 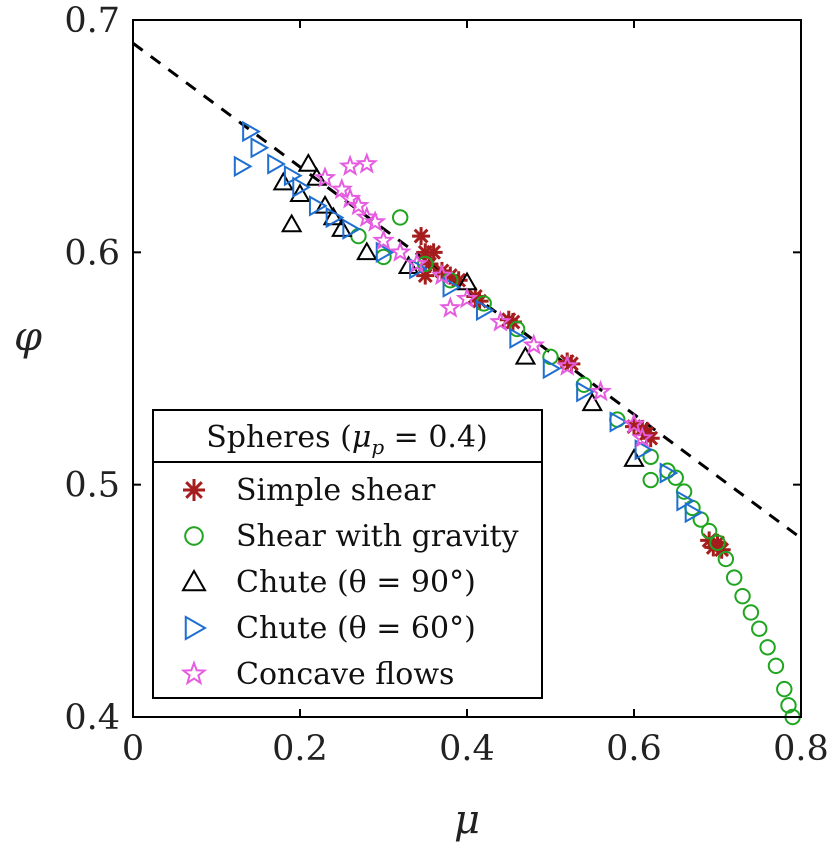 I want to click on legend-item: Concave flows, so click(x=317, y=674).